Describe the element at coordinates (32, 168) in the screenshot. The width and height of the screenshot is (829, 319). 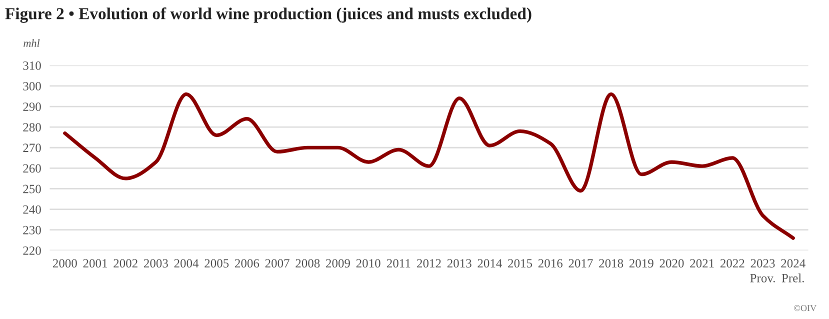
I see `y-tick-label: 260` at that location.